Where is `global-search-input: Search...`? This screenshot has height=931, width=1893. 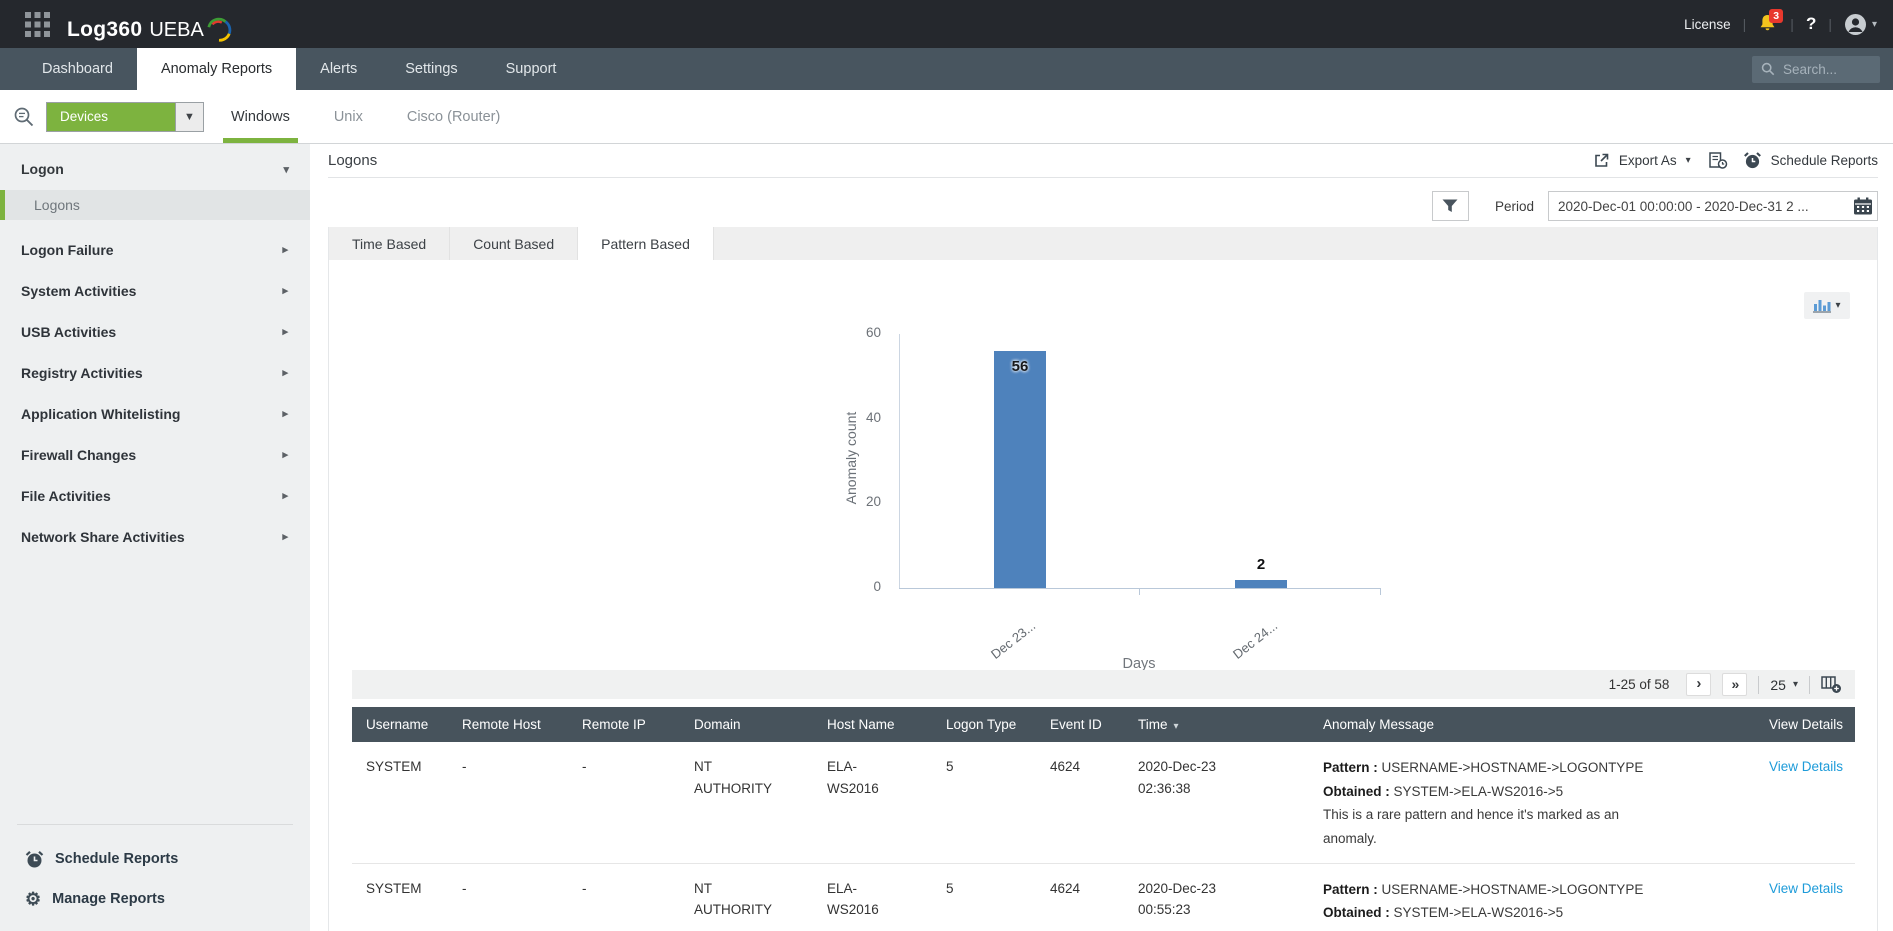
global-search-input: Search... is located at coordinates (1816, 69).